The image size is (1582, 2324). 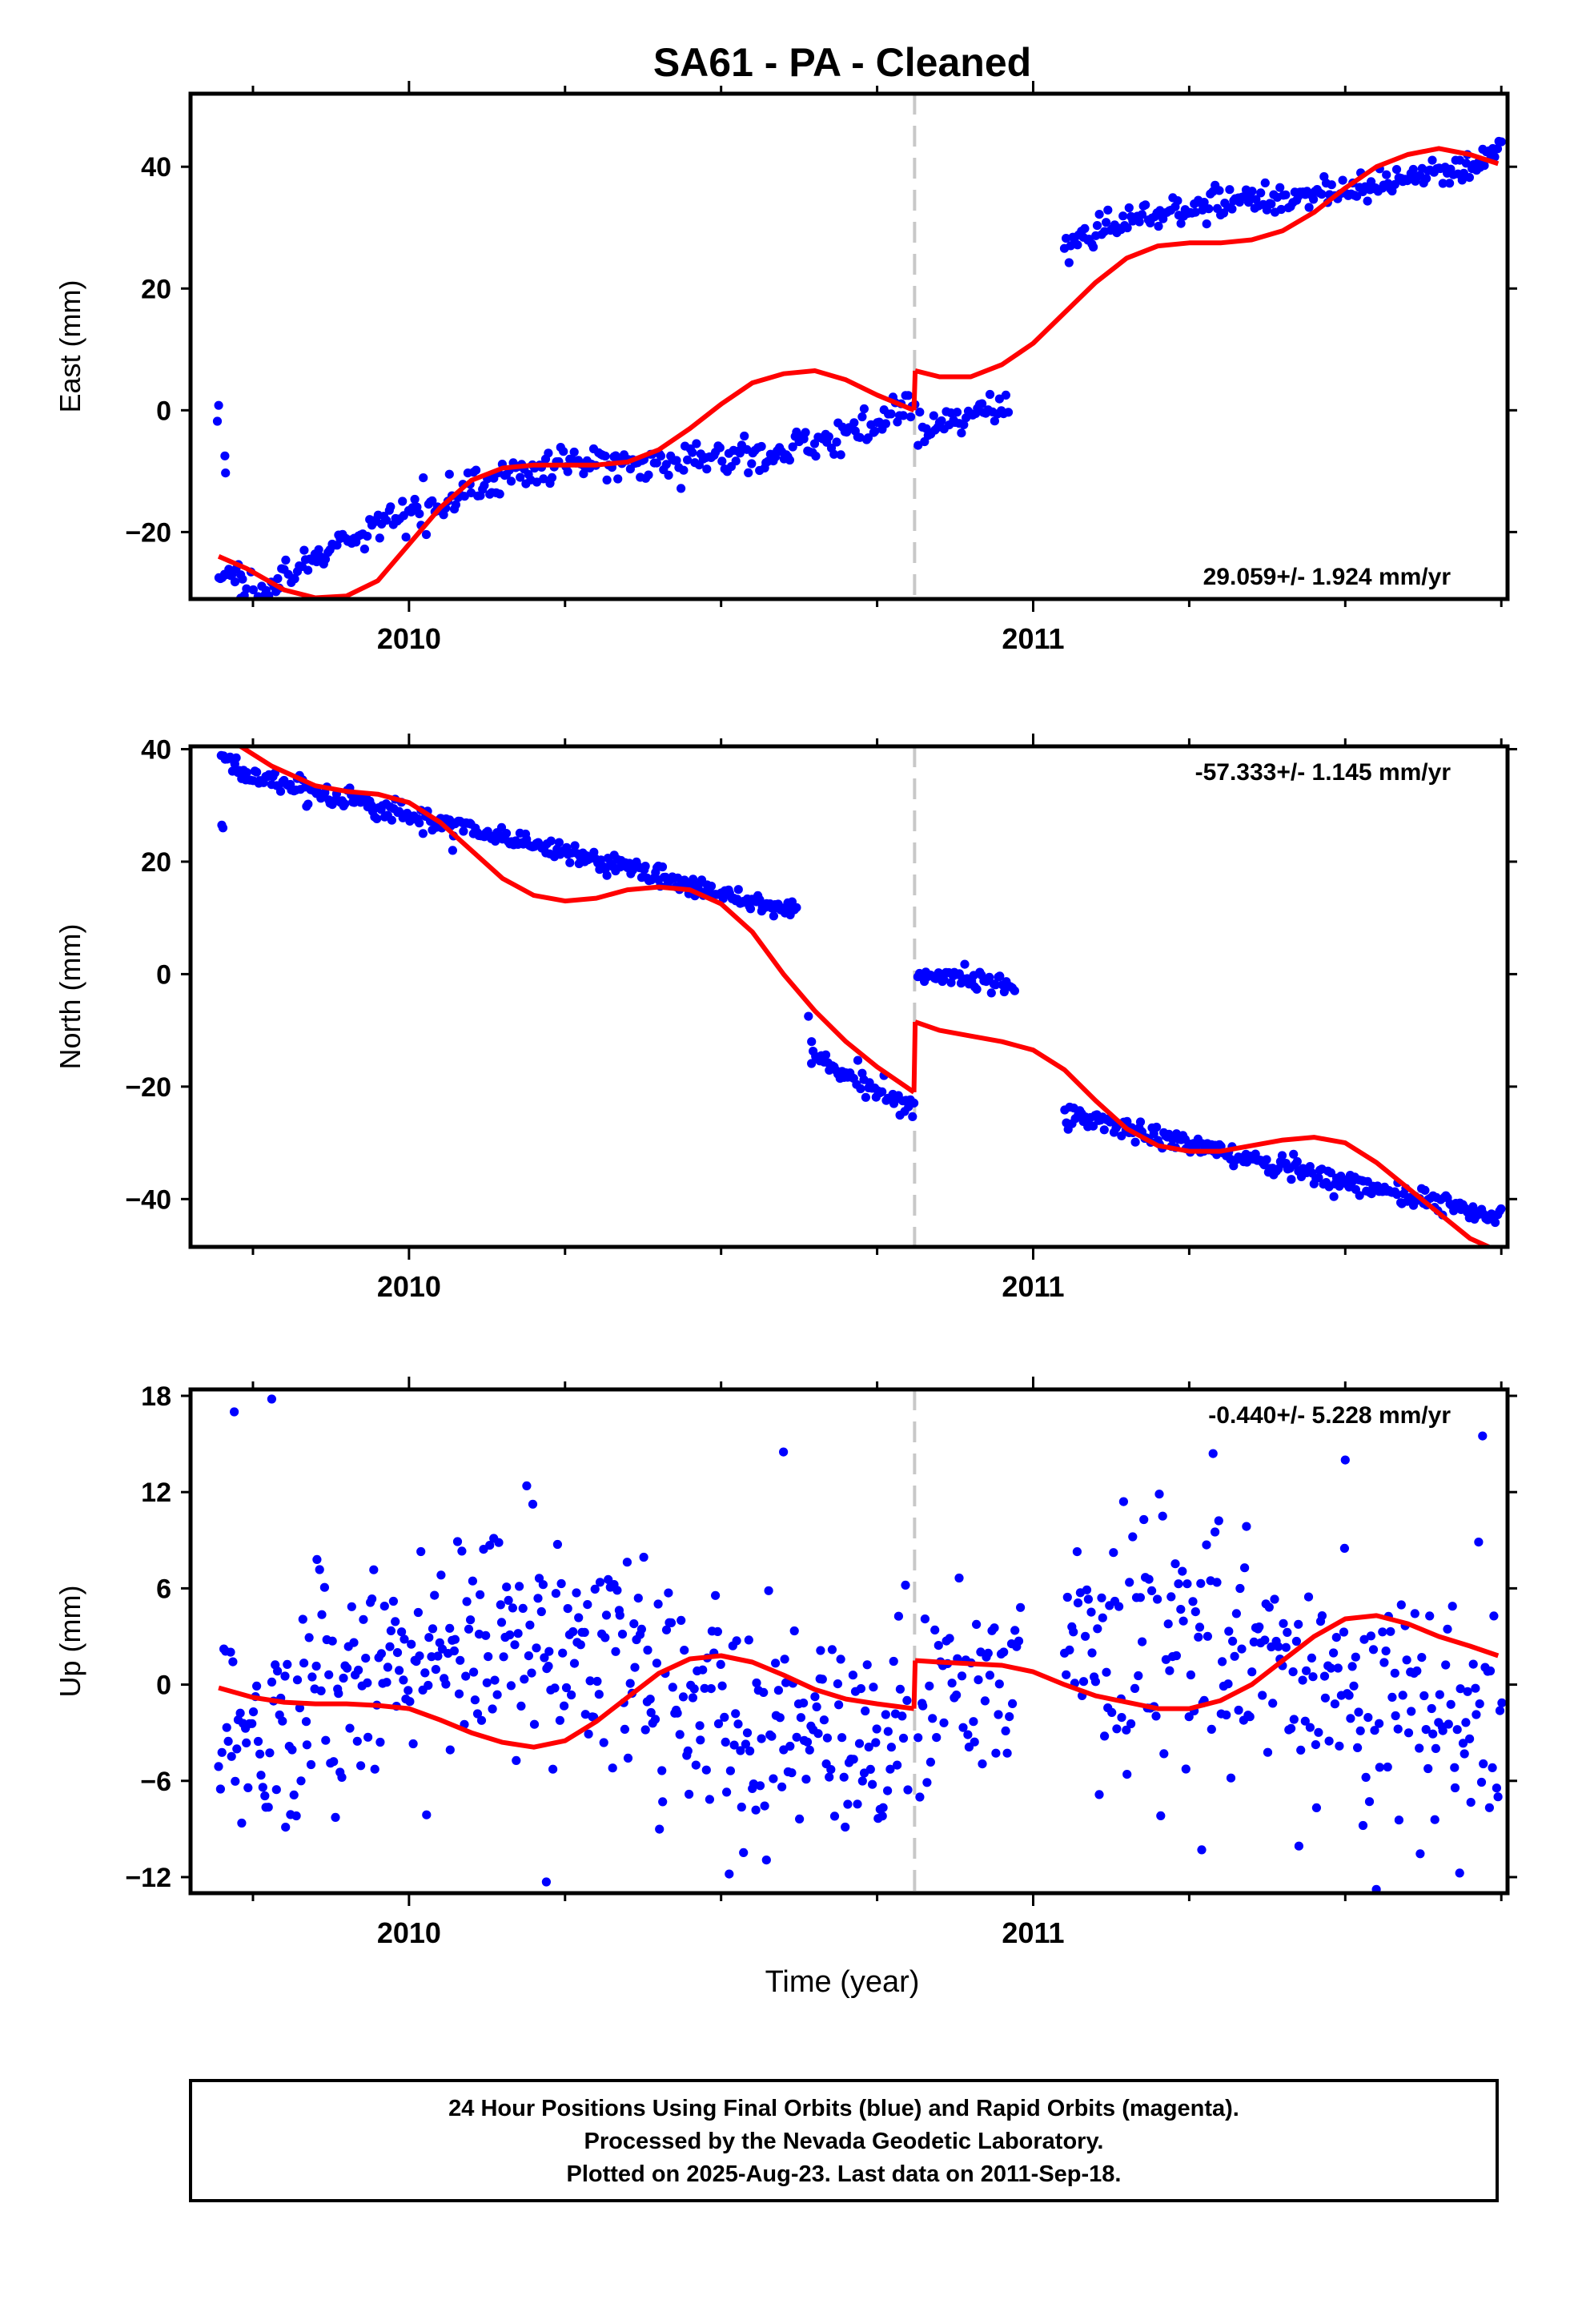 What do you see at coordinates (1033, 1286) in the screenshot?
I see `x-tick-label: 2011` at bounding box center [1033, 1286].